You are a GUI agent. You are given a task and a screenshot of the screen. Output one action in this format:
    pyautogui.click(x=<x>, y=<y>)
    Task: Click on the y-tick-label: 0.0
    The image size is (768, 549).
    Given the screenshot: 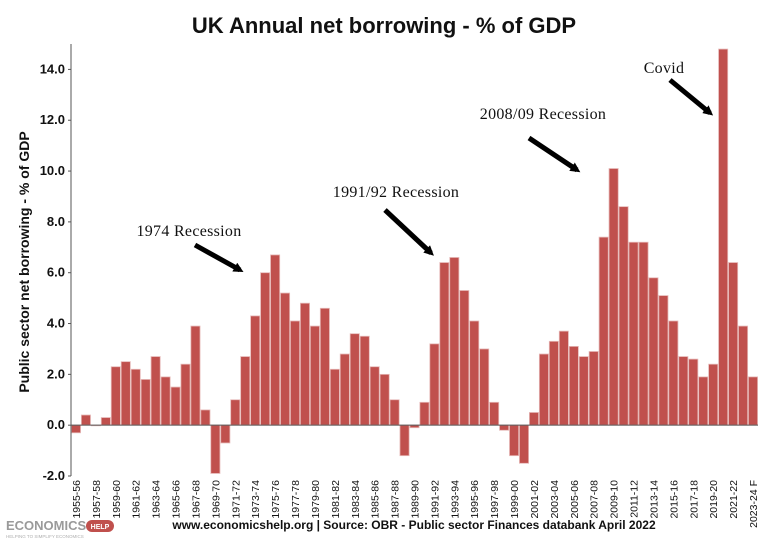 What is the action you would take?
    pyautogui.click(x=56, y=424)
    